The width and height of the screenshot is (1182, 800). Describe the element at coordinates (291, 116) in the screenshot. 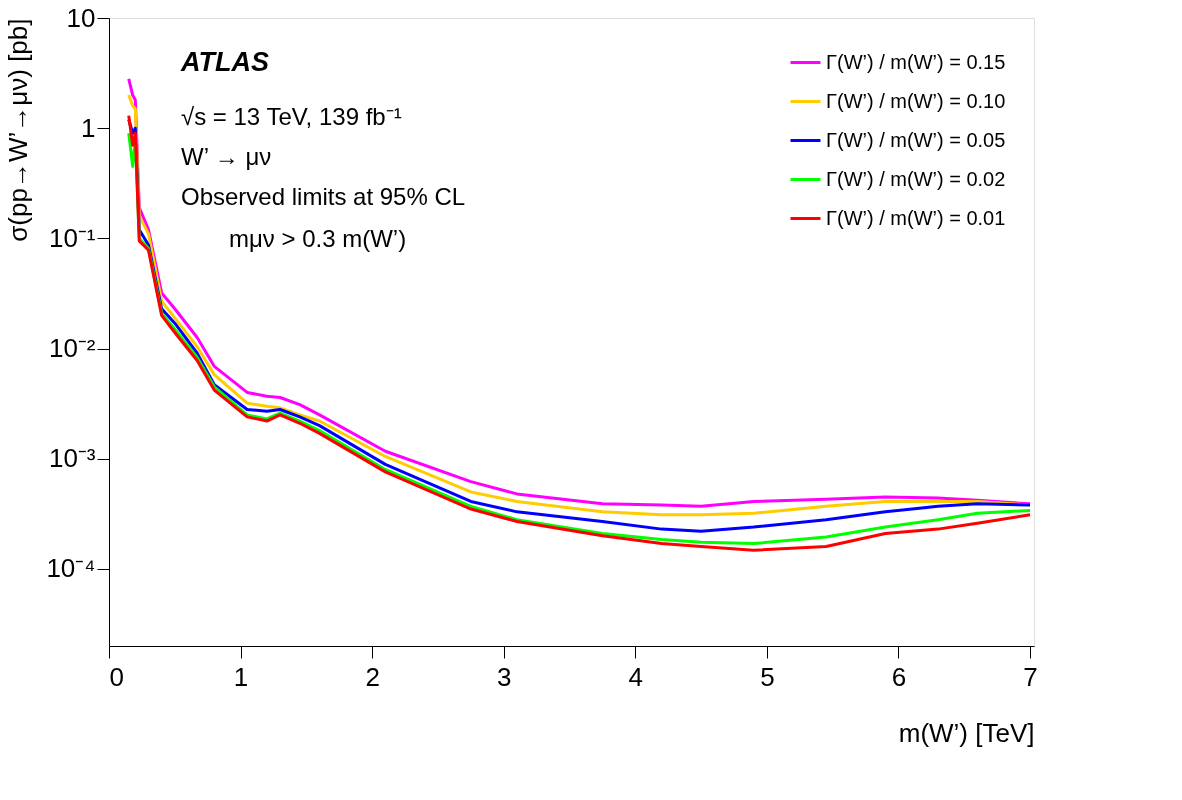

I see `annotation: √s = 13 TeV, 139 fb⁻¹` at that location.